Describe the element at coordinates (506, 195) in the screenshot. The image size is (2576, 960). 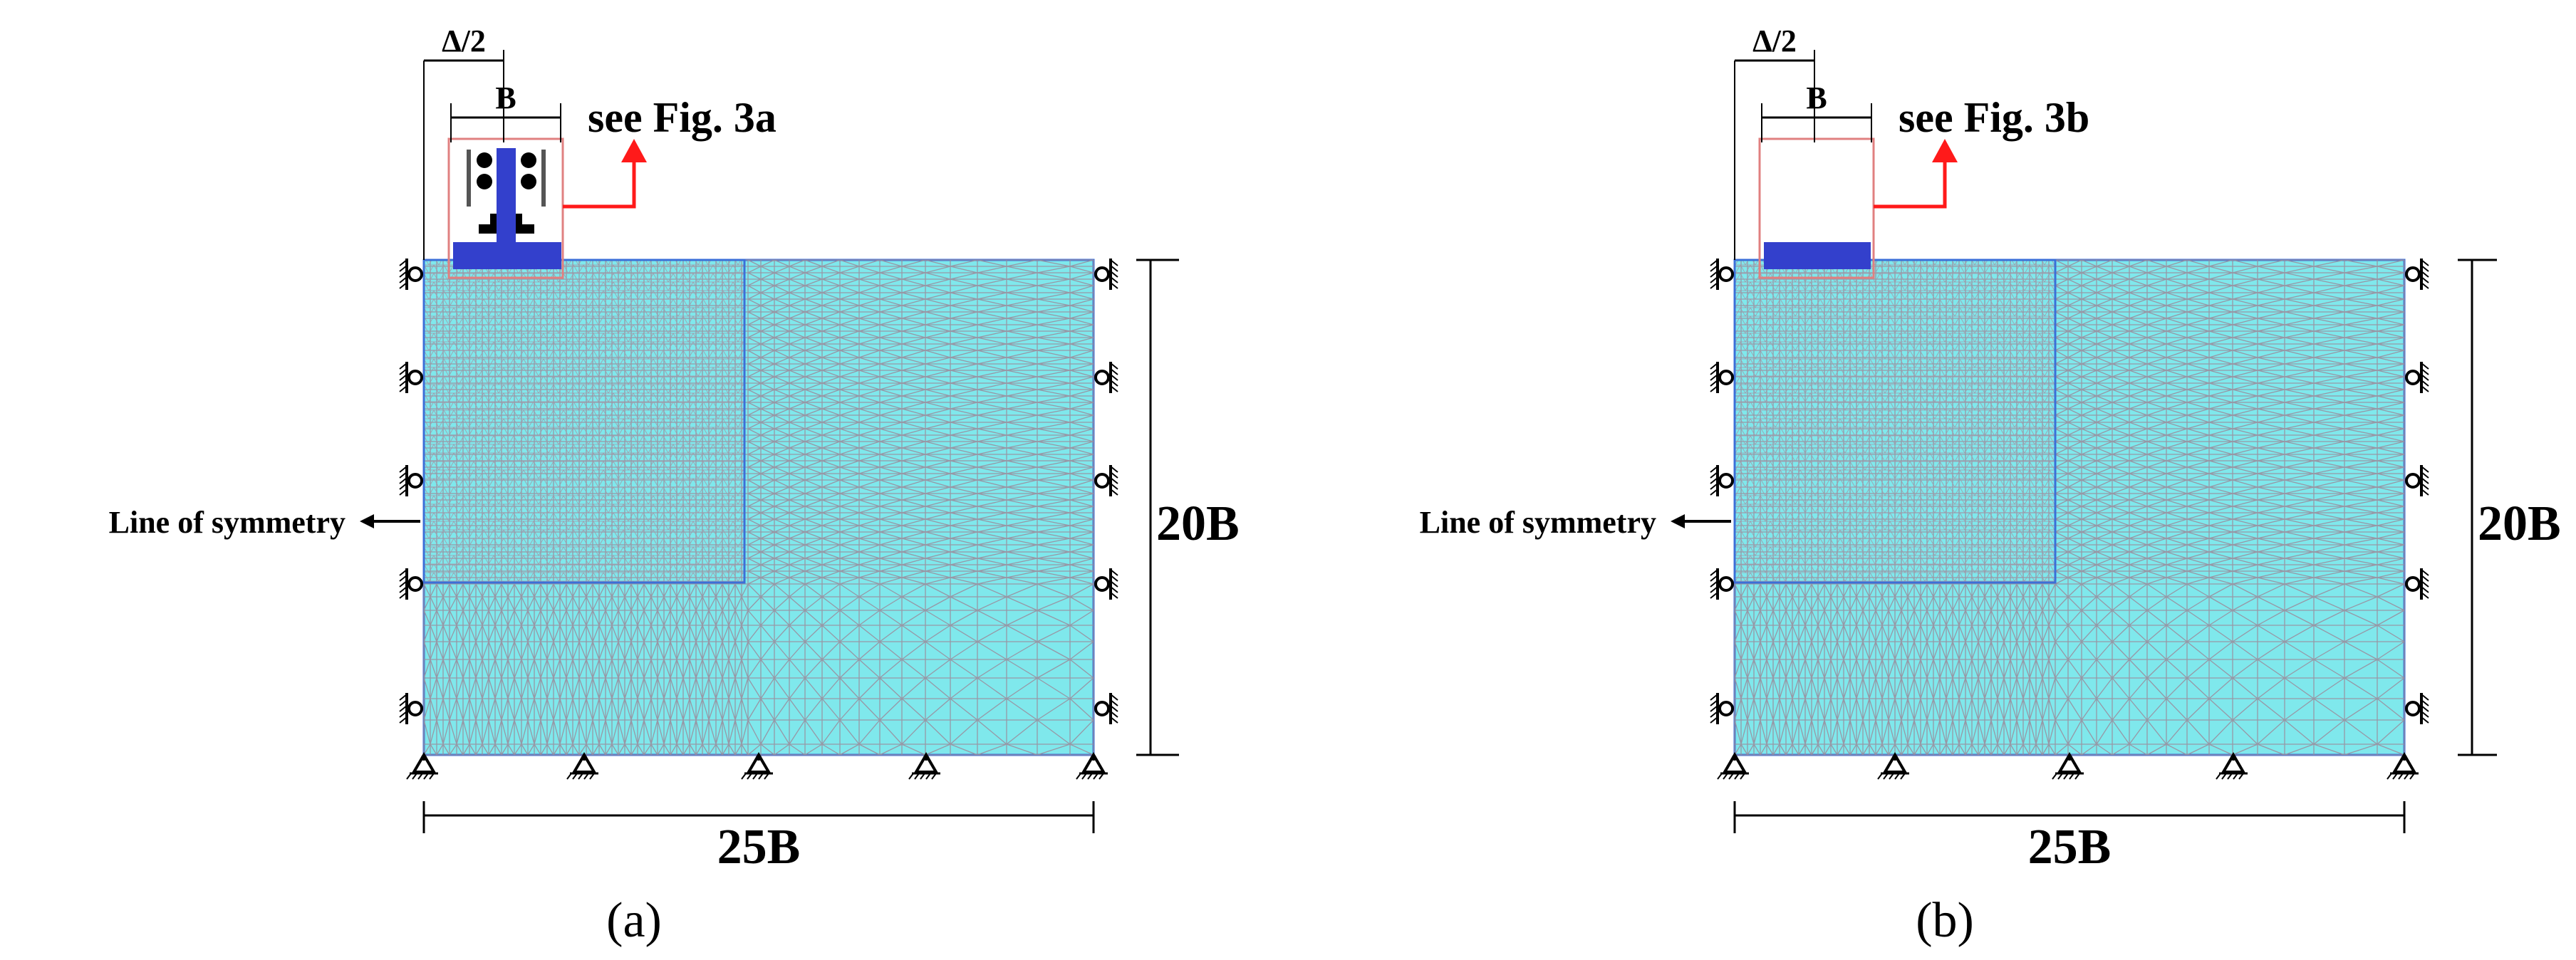
I see `pile-shaft` at that location.